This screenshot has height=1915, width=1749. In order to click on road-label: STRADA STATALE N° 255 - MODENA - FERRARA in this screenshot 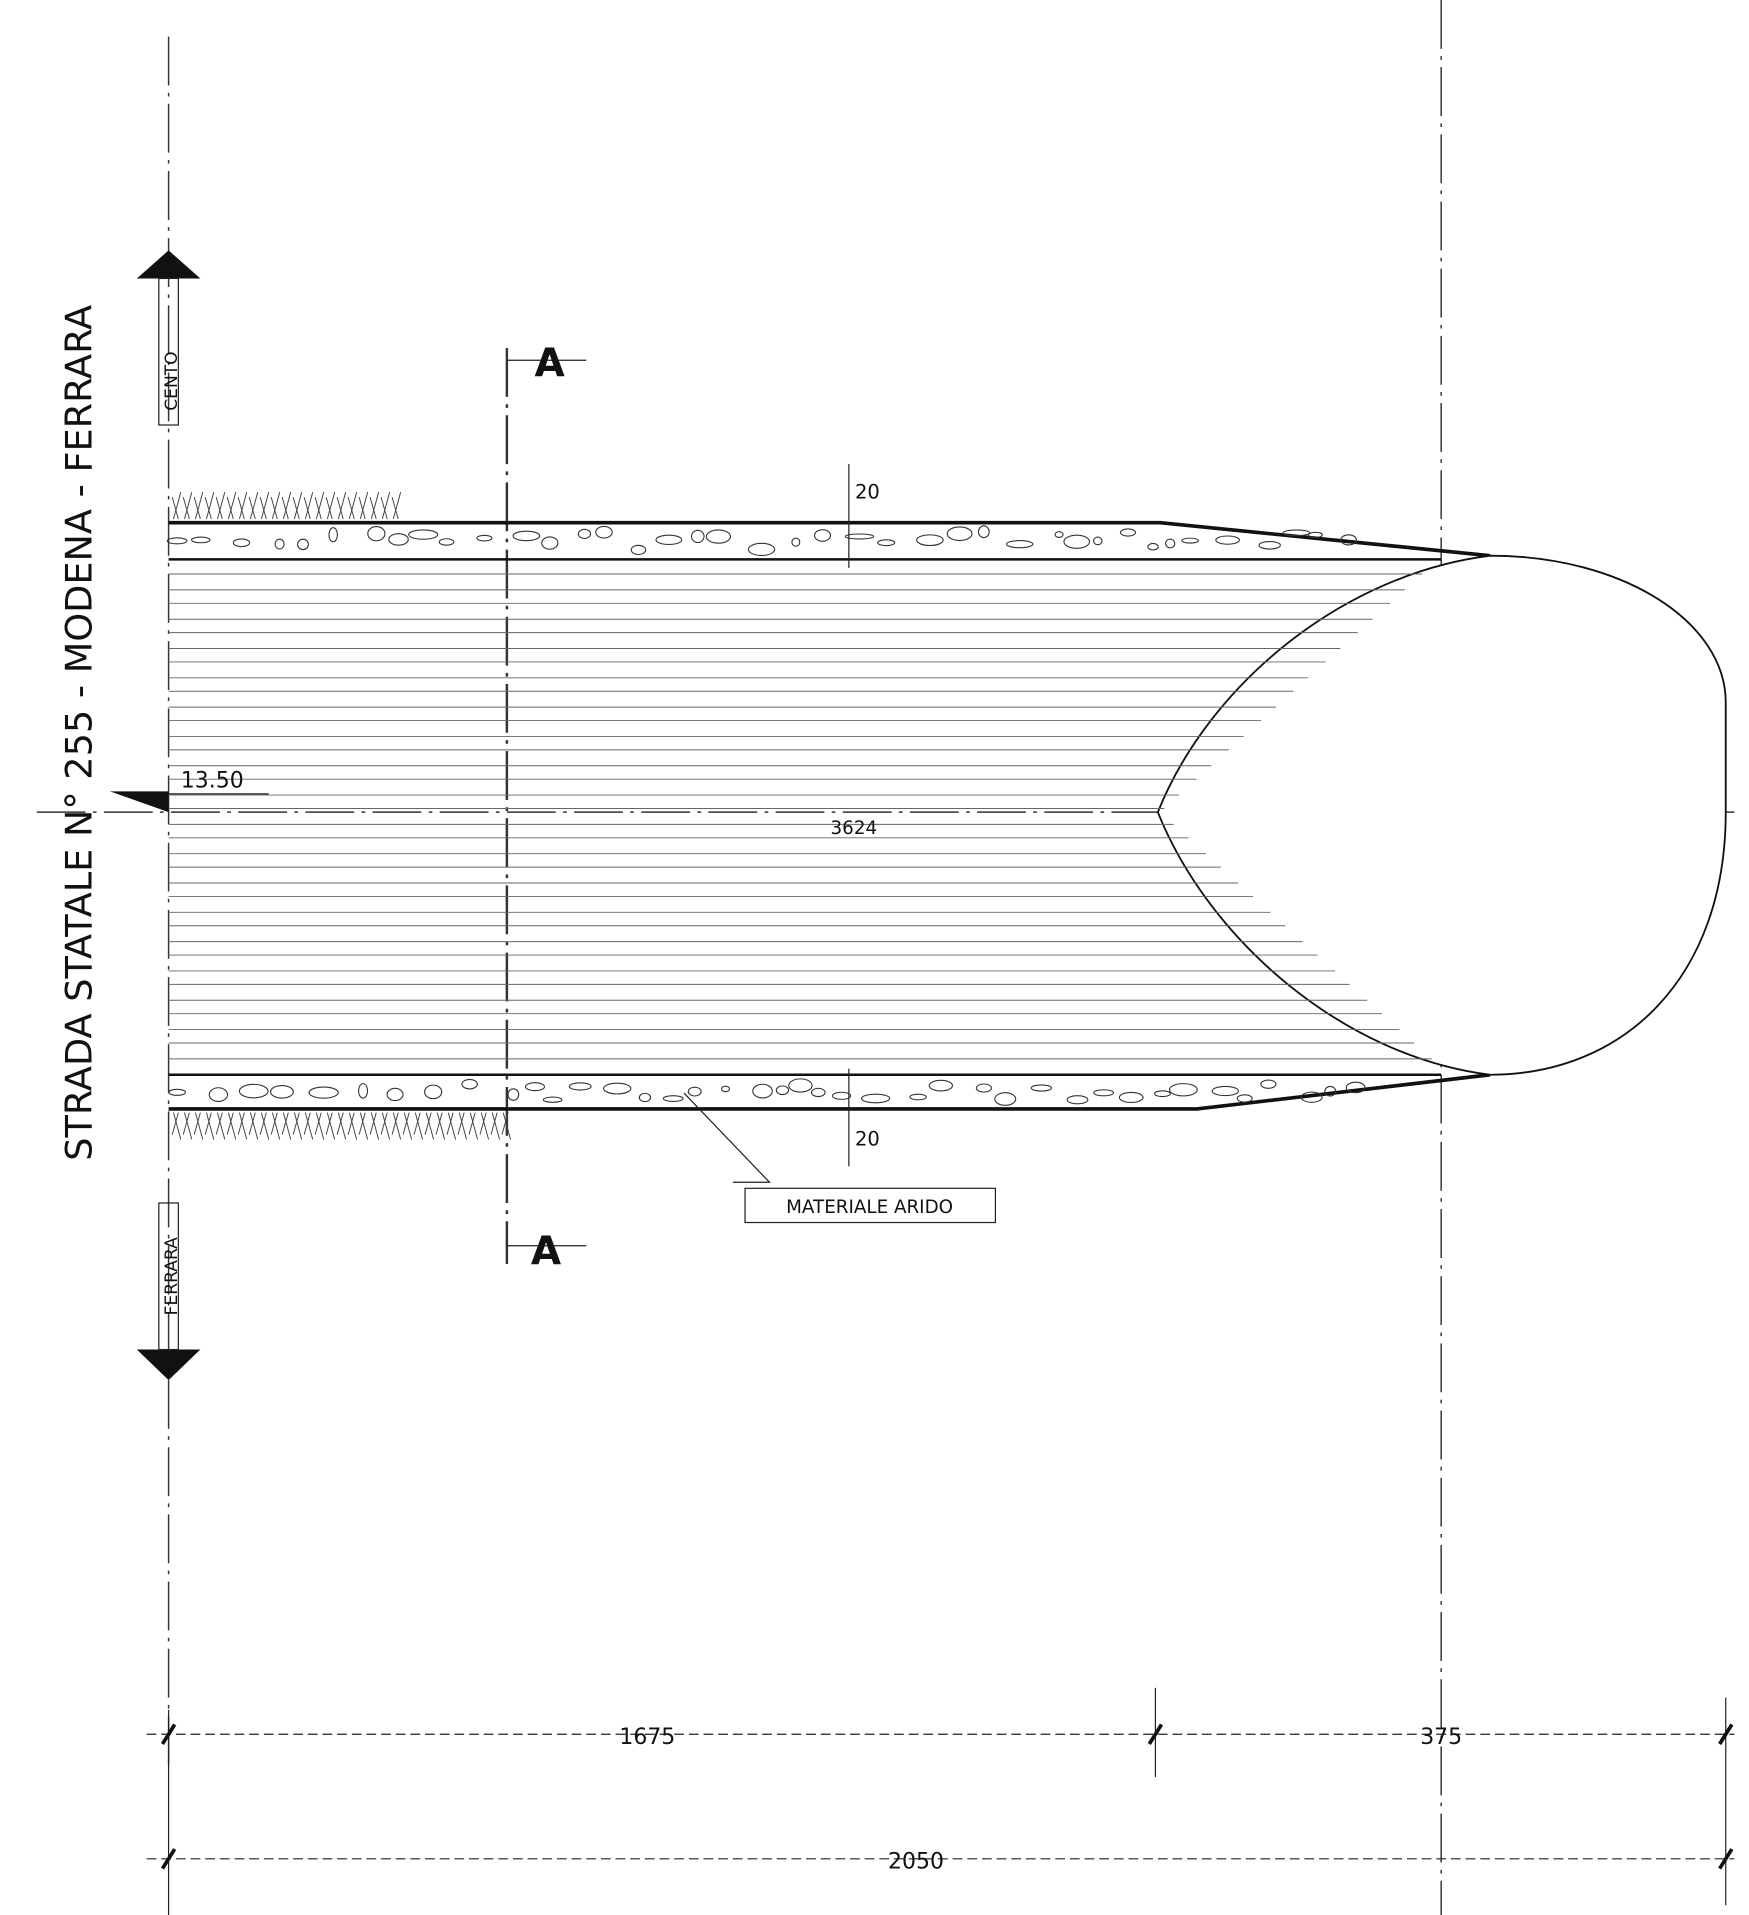, I will do `click(79, 733)`.